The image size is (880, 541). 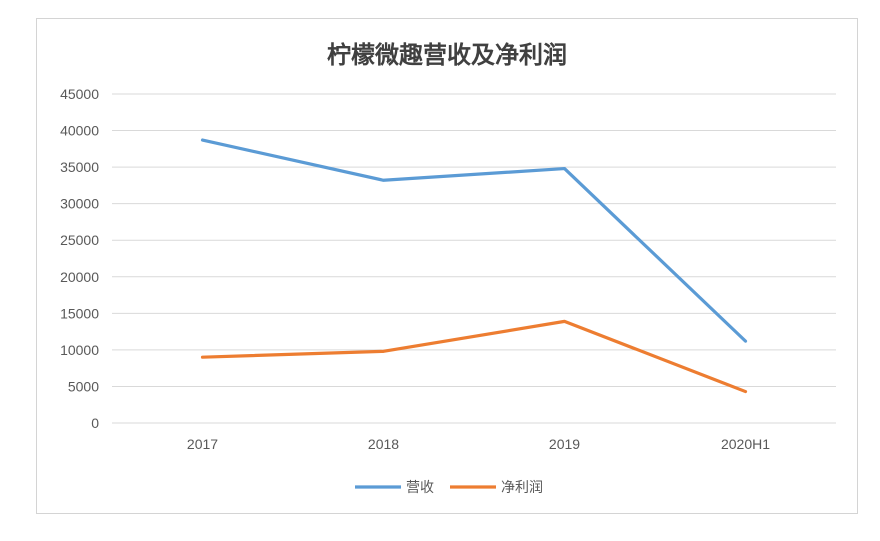 I want to click on x-axis-ticks: 2017 2018 2019 2020H1, so click(x=478, y=444).